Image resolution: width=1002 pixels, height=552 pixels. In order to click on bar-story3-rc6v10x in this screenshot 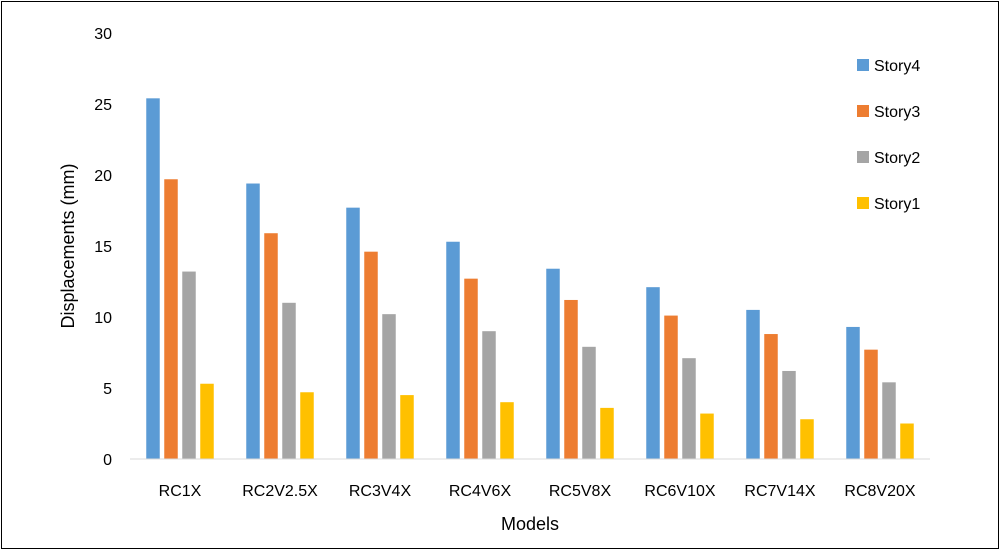, I will do `click(671, 387)`.